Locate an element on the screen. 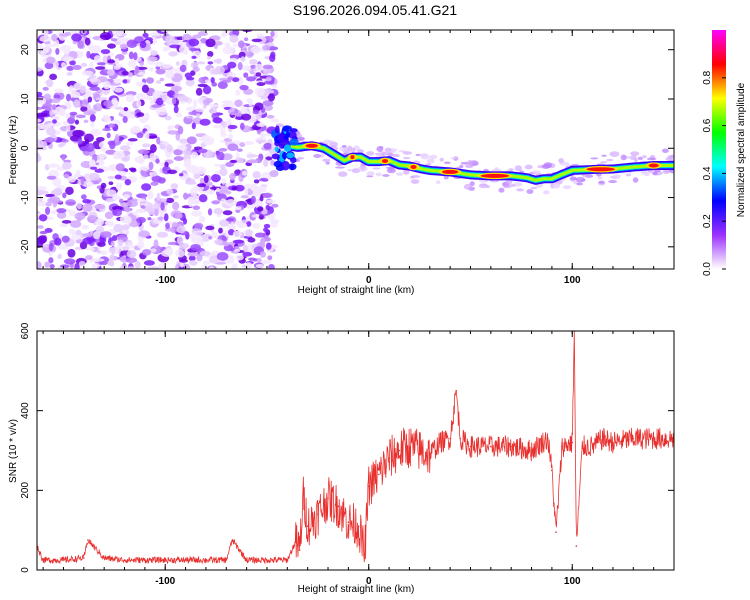 The image size is (750, 600). ridge-onset-blob is located at coordinates (292, 135).